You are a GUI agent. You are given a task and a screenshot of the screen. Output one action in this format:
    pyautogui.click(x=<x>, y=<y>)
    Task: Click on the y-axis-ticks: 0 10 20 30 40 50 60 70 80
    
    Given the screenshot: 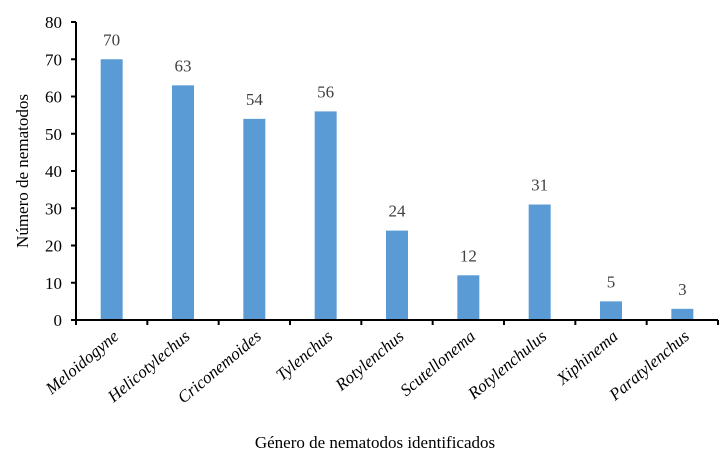 What is the action you would take?
    pyautogui.click(x=60, y=171)
    